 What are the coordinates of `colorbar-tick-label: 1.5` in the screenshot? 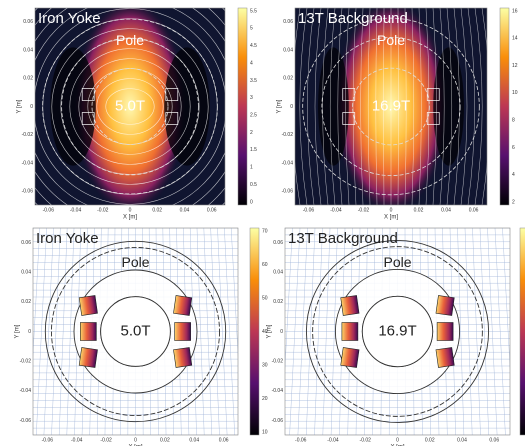 It's located at (253, 150).